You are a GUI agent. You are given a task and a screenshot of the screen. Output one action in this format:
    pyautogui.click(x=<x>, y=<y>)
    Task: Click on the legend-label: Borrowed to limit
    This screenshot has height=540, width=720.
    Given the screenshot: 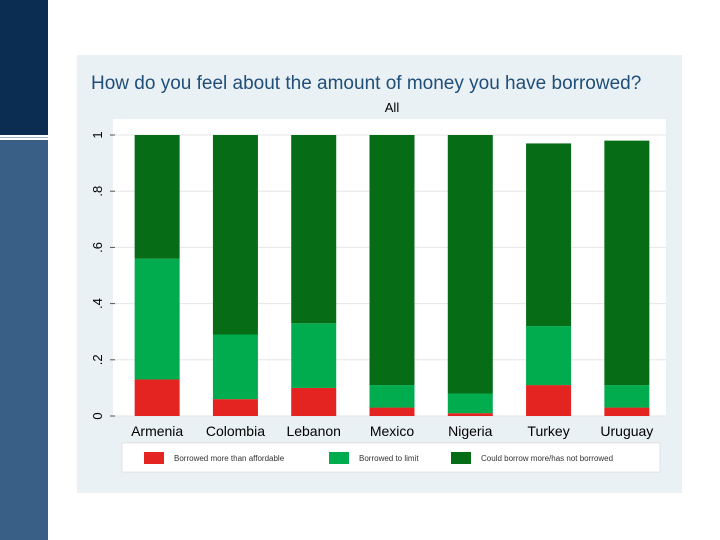 What is the action you would take?
    pyautogui.click(x=389, y=458)
    